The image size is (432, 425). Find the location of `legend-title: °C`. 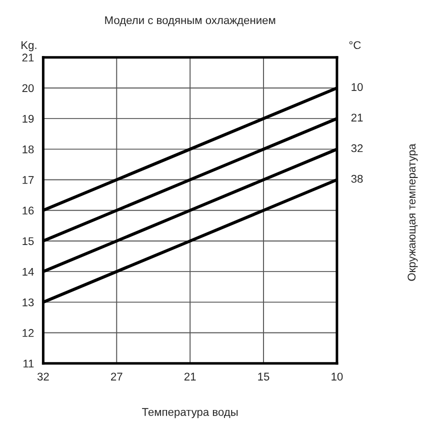

legend-title: °C is located at coordinates (355, 45).